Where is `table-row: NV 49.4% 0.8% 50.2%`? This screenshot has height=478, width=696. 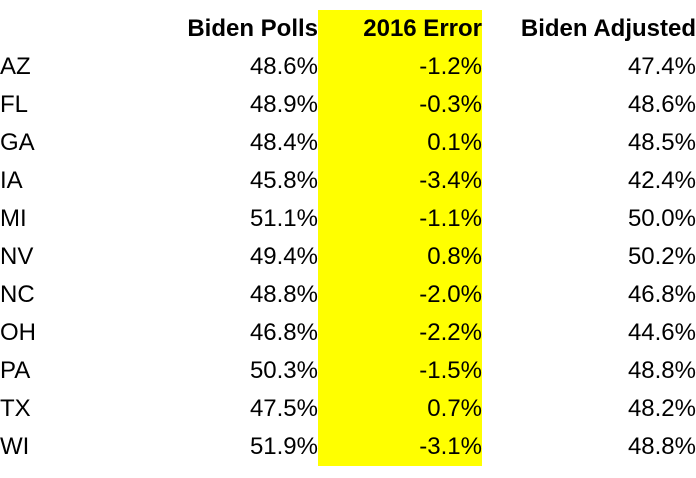
table-row: NV 49.4% 0.8% 50.2% is located at coordinates (348, 257).